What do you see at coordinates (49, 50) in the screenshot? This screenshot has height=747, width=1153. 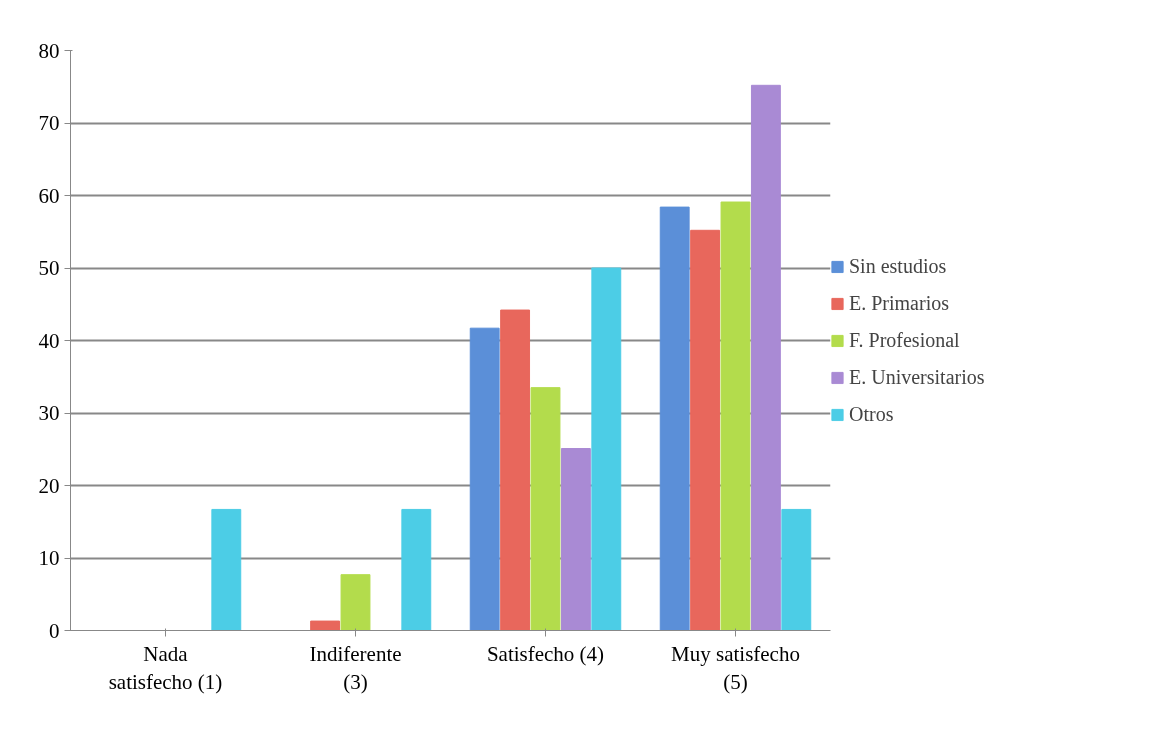 I see `y-tick-label: 80` at bounding box center [49, 50].